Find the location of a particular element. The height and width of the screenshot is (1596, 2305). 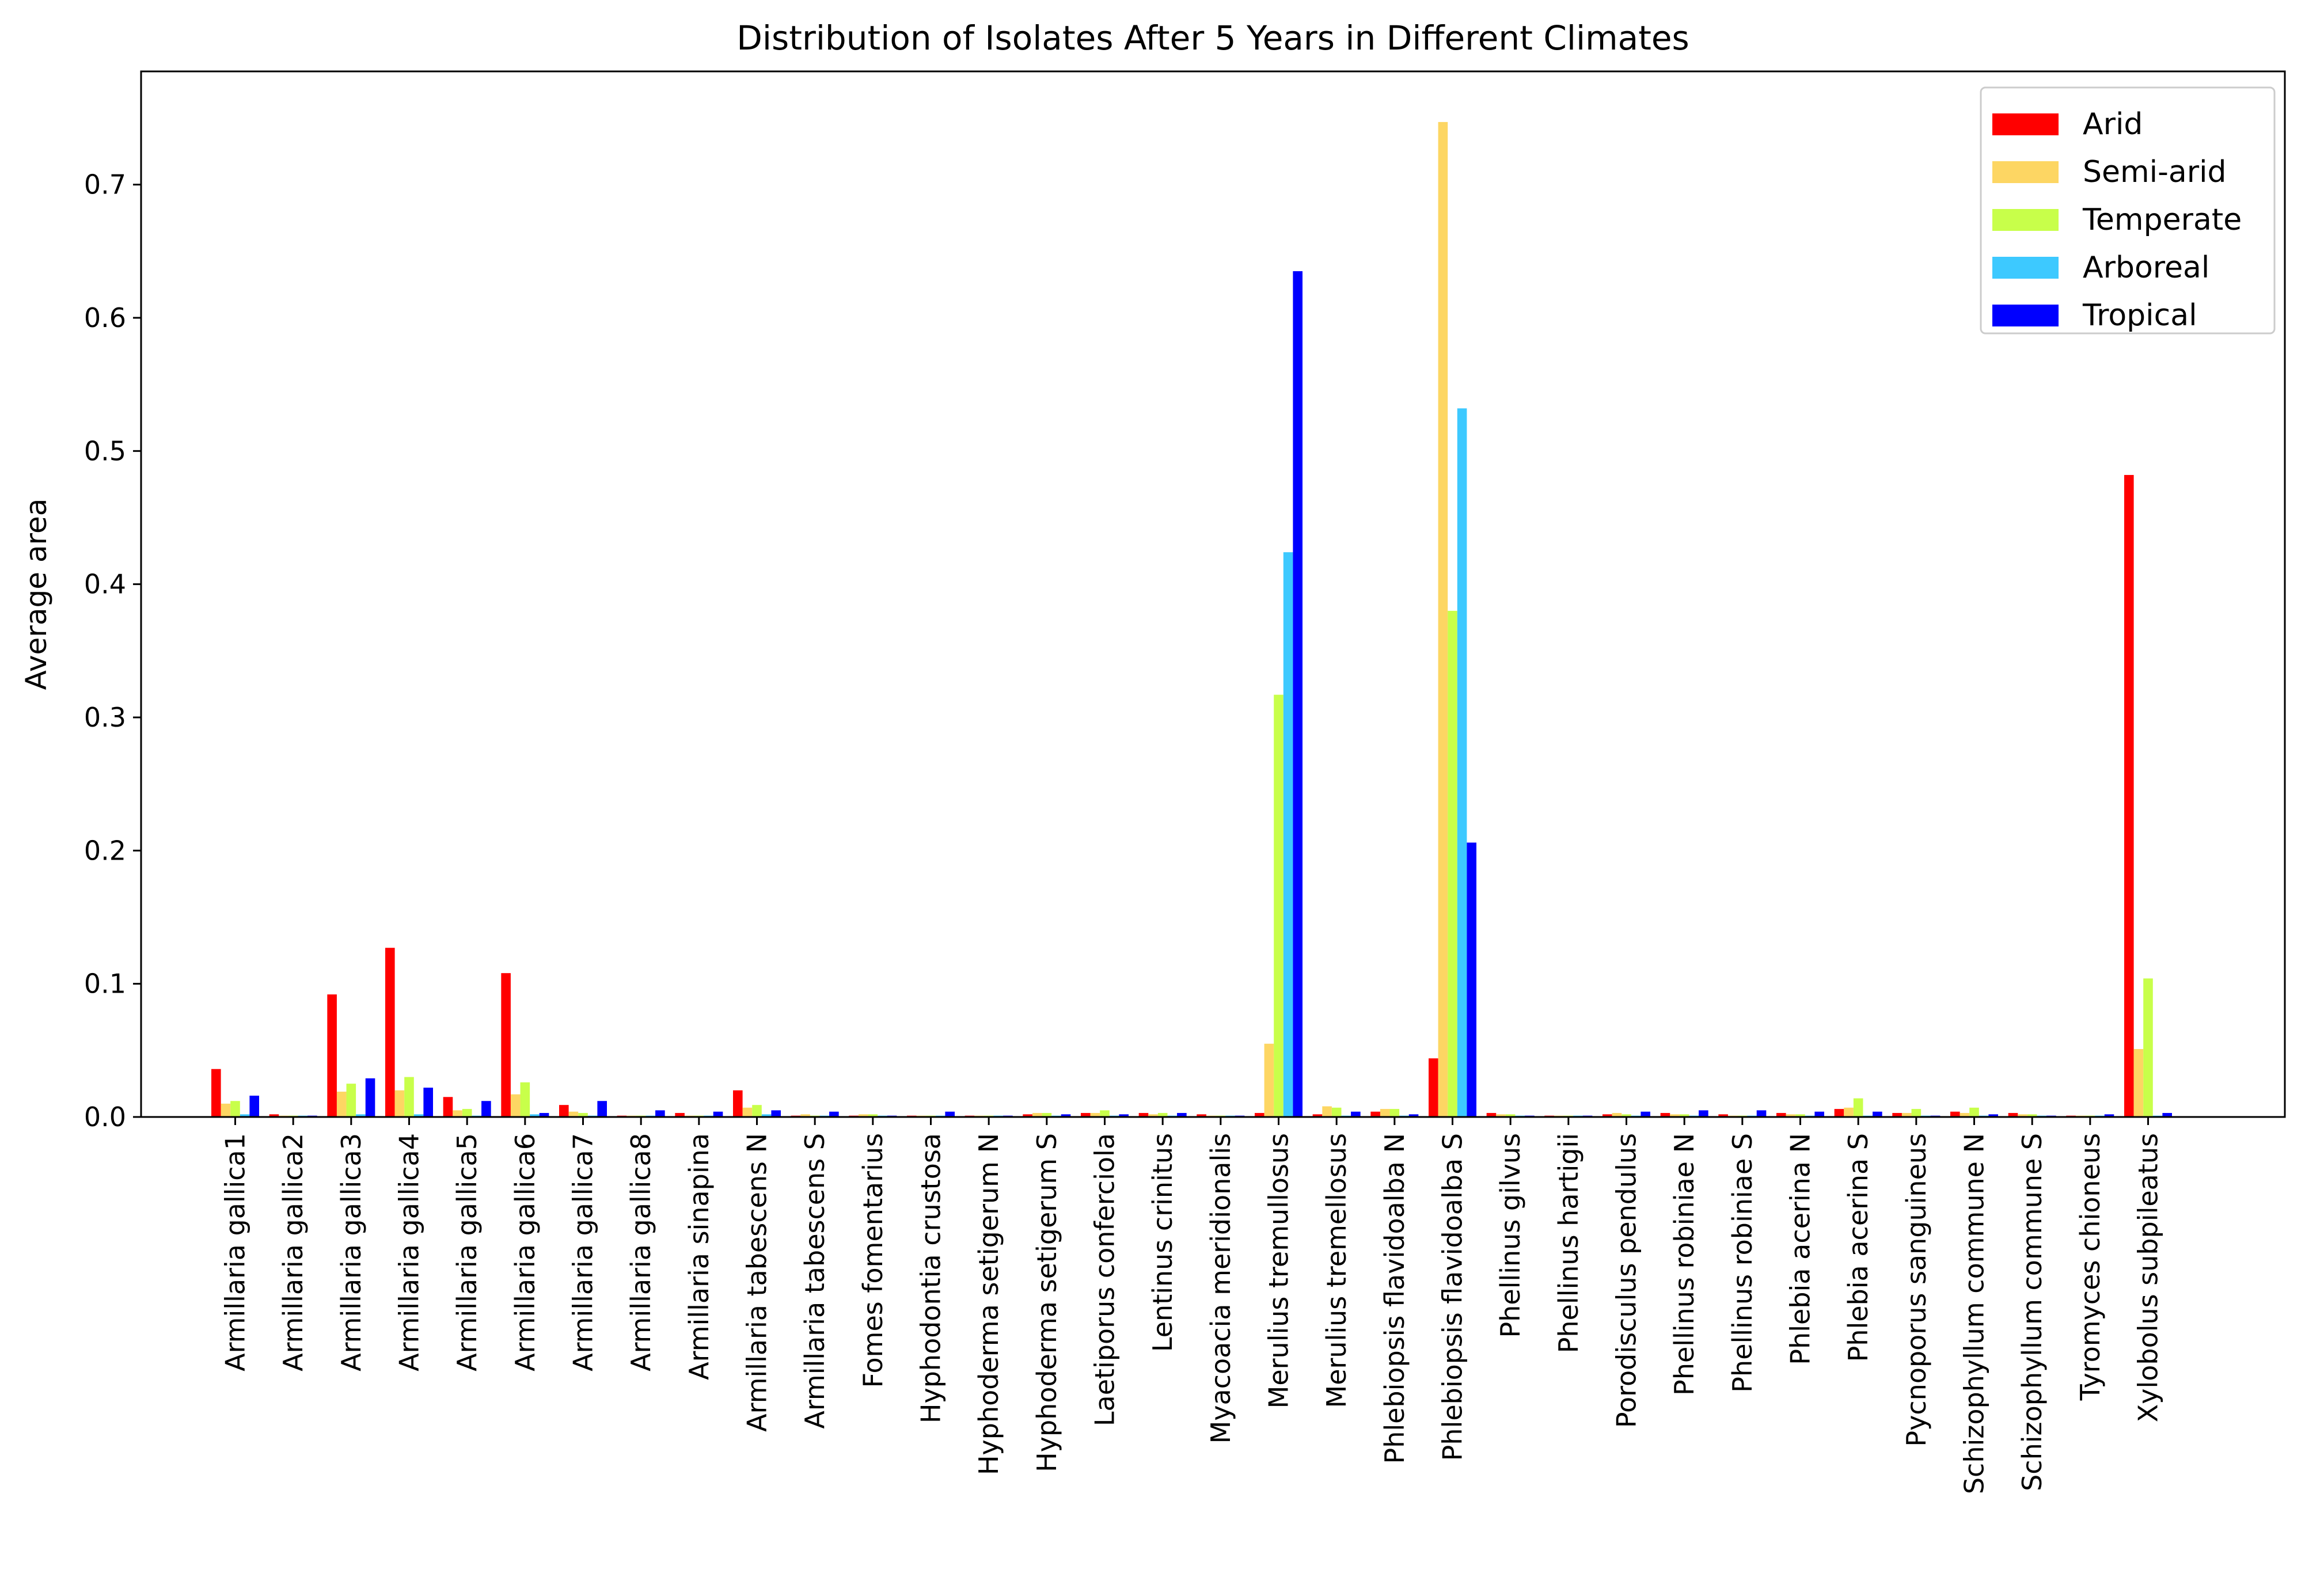

x-tick-label: Armillaria gallica6 is located at coordinates (526, 1252).